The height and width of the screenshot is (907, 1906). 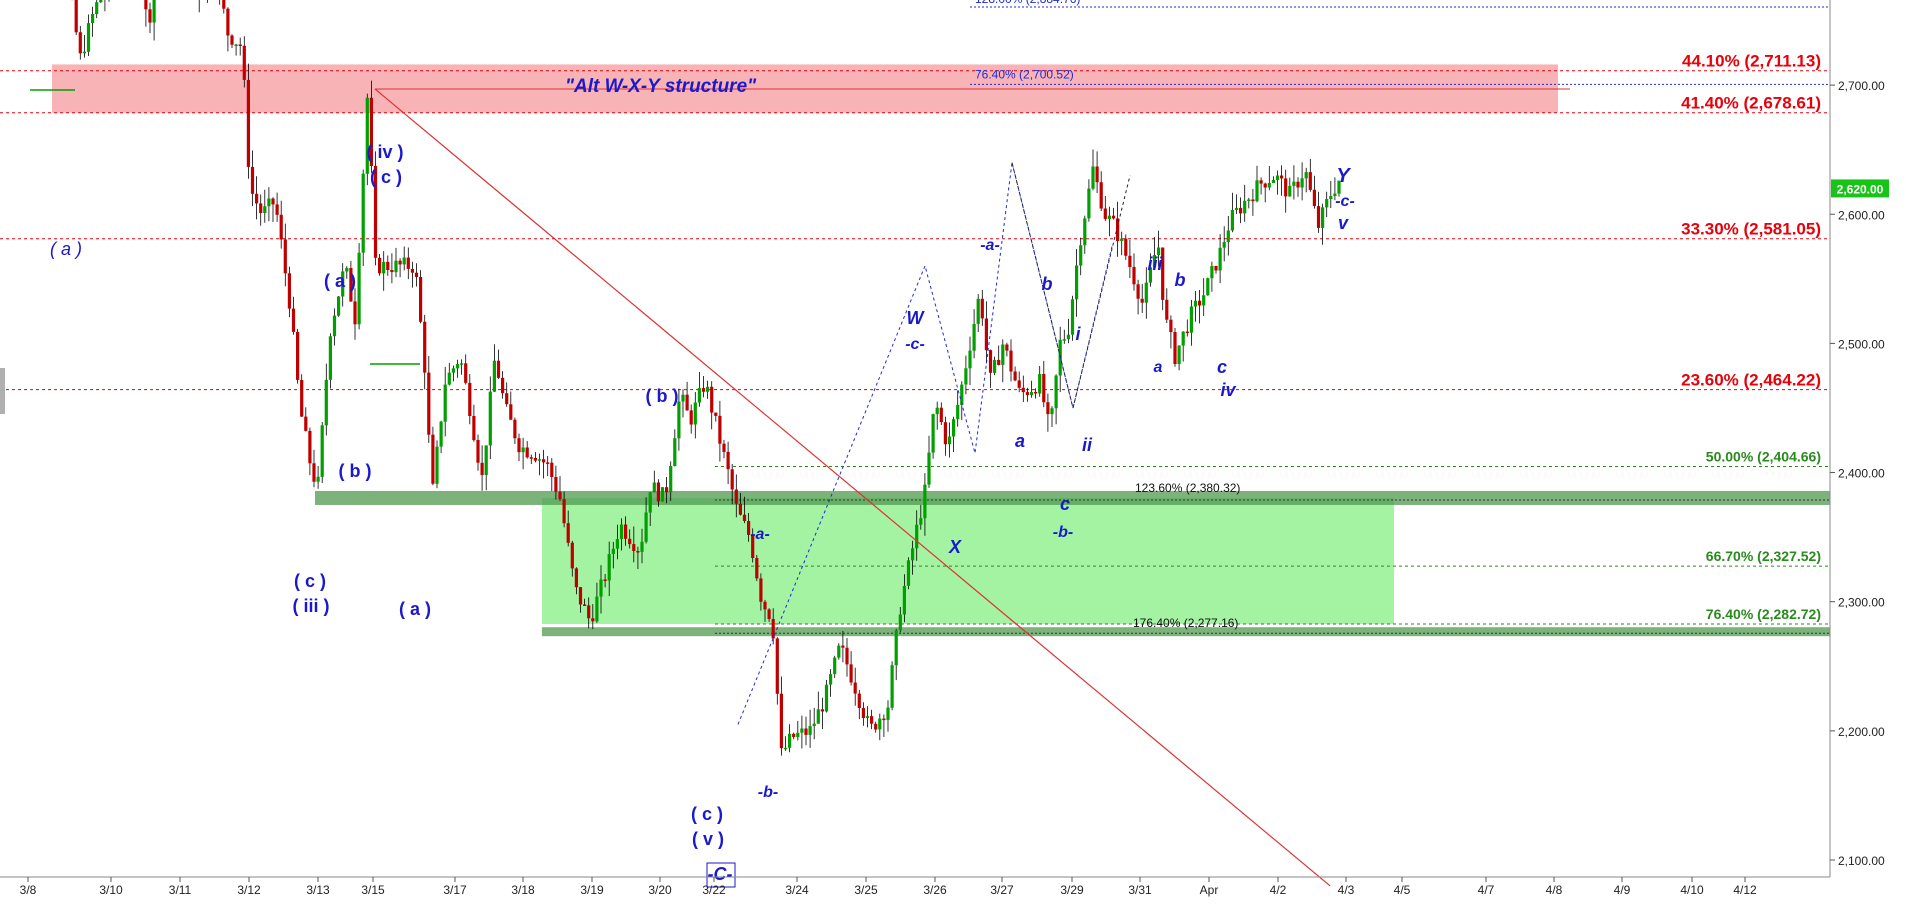 I want to click on left-edge-tab, so click(x=2, y=391).